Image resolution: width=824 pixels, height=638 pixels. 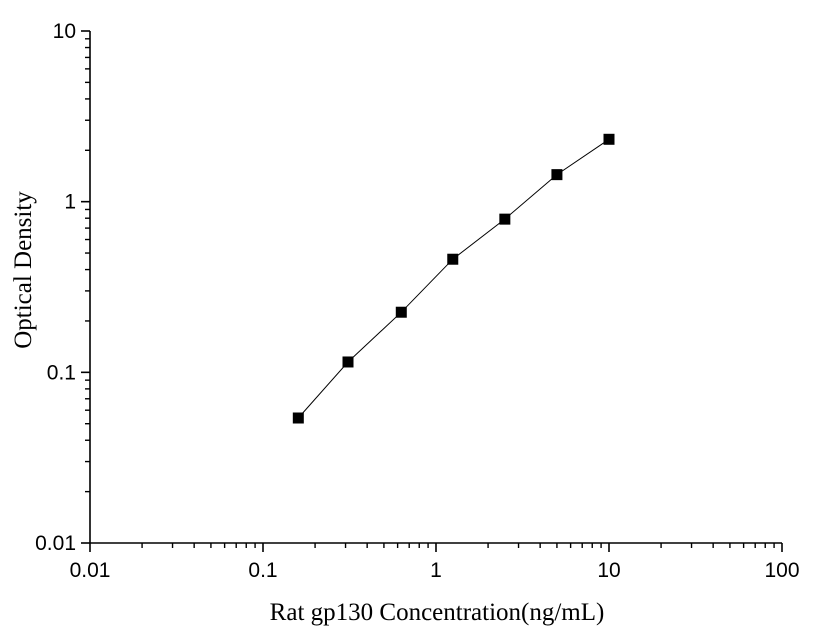 I want to click on y-axis: 0.01 0.1 1 10, so click(x=63, y=287).